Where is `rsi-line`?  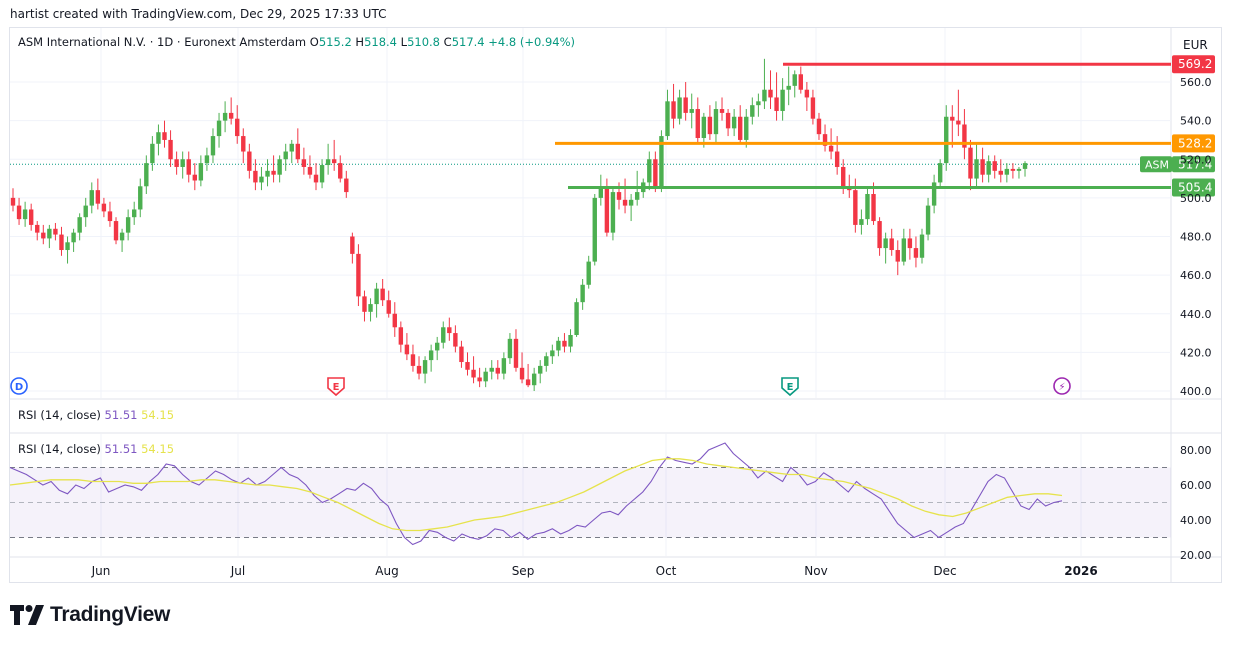
rsi-line is located at coordinates (536, 494).